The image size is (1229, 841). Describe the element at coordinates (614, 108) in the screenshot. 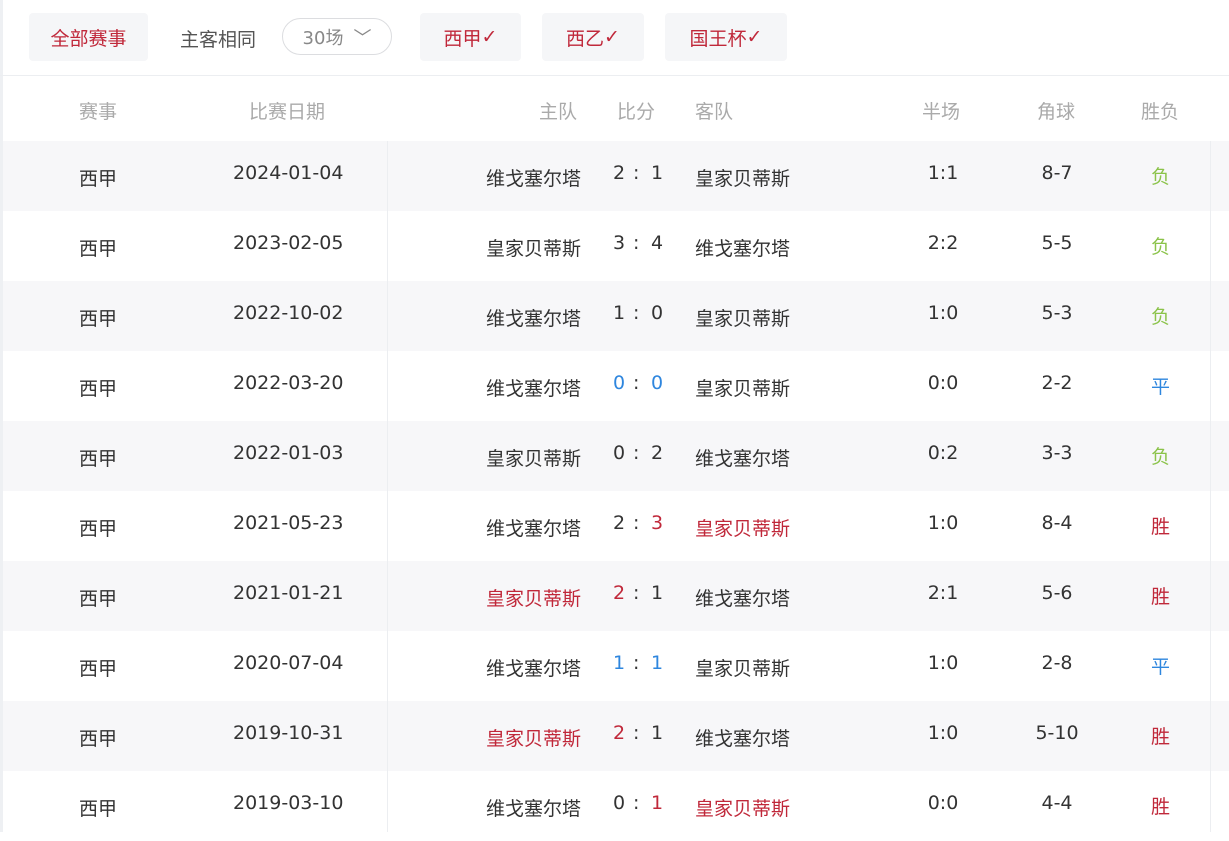

I see `table-header: 赛事 比赛日期 主队 比分 客队 半场 角球 胜负` at that location.